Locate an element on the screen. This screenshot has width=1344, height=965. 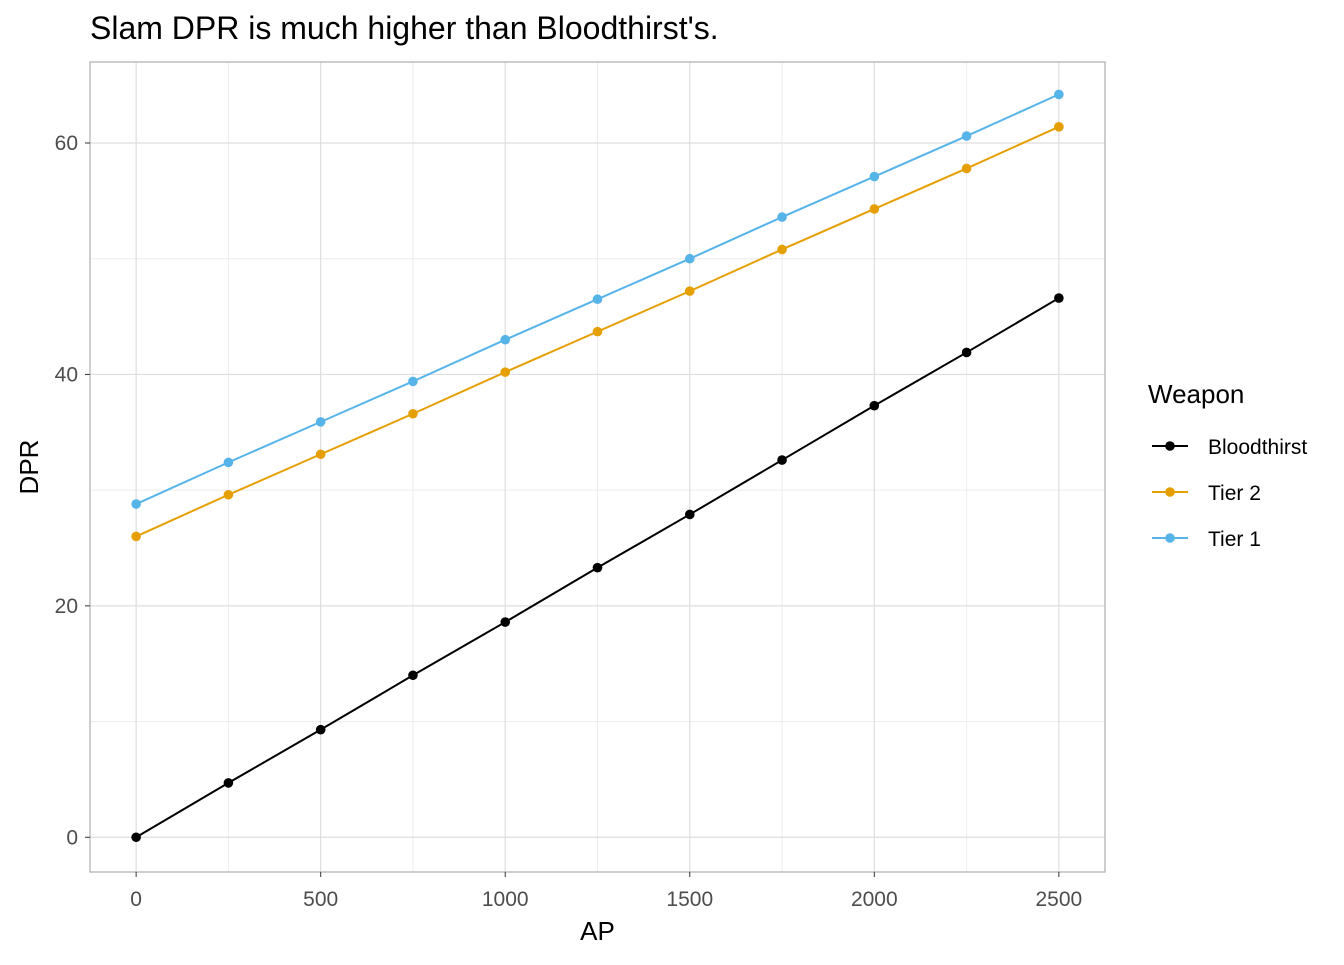
legend-label: Tier 1 is located at coordinates (1234, 539).